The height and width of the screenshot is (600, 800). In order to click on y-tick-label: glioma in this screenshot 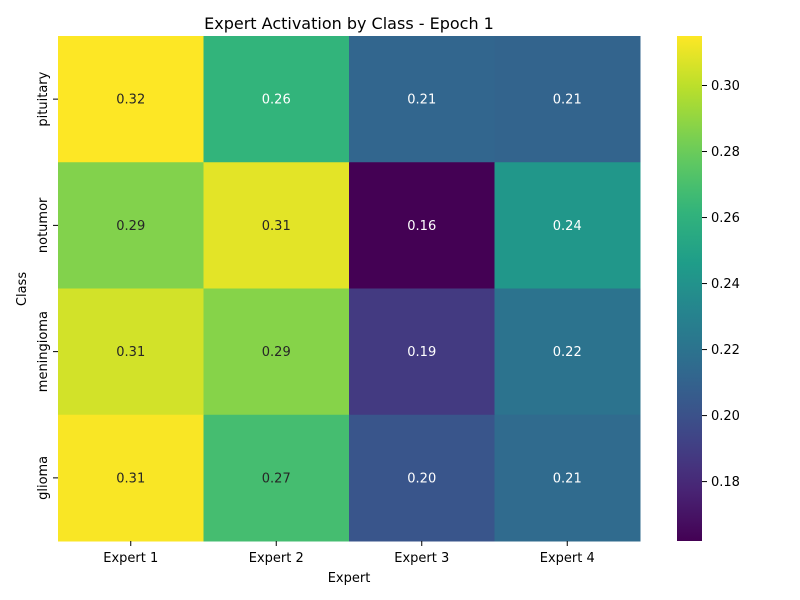, I will do `click(43, 478)`.